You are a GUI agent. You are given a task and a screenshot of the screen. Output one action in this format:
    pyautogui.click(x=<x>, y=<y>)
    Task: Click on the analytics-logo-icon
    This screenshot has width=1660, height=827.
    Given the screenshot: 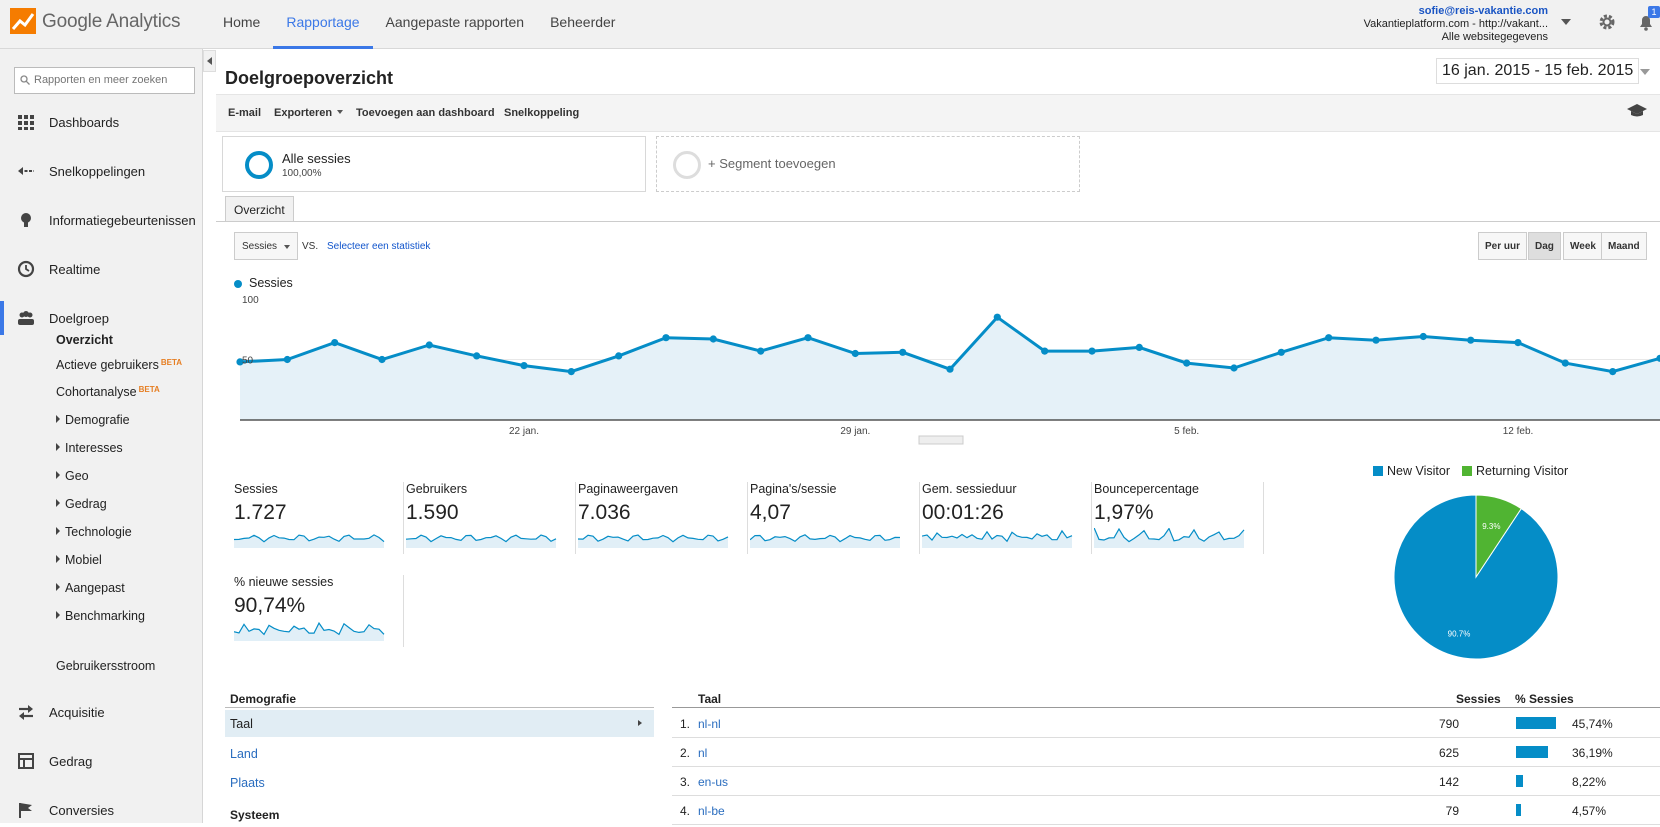 What is the action you would take?
    pyautogui.click(x=23, y=21)
    